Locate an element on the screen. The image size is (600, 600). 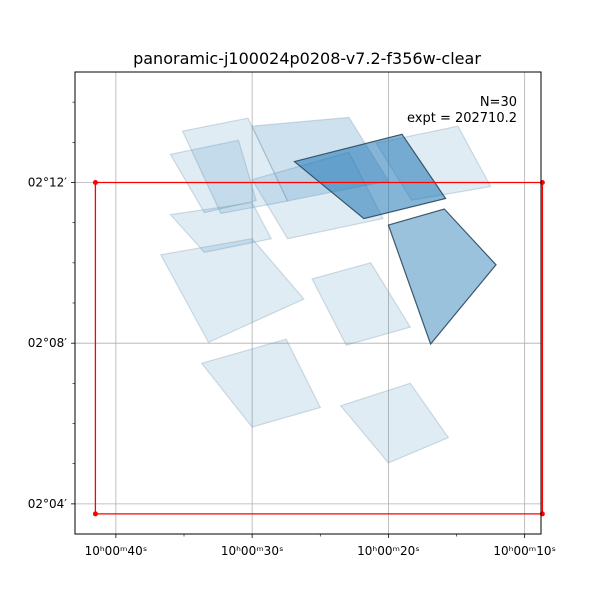
y-tick-label: 02°04′ is located at coordinates (48, 504).